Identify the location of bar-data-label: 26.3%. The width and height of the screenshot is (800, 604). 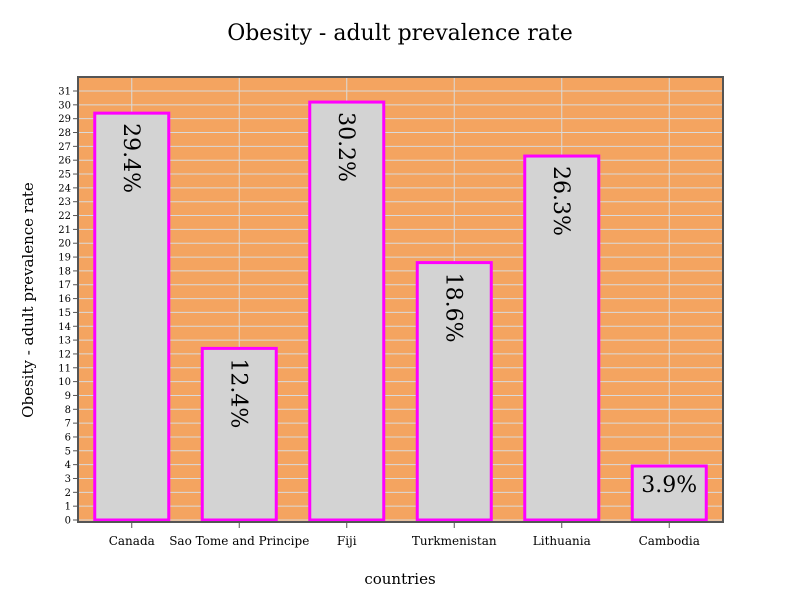
(560, 201).